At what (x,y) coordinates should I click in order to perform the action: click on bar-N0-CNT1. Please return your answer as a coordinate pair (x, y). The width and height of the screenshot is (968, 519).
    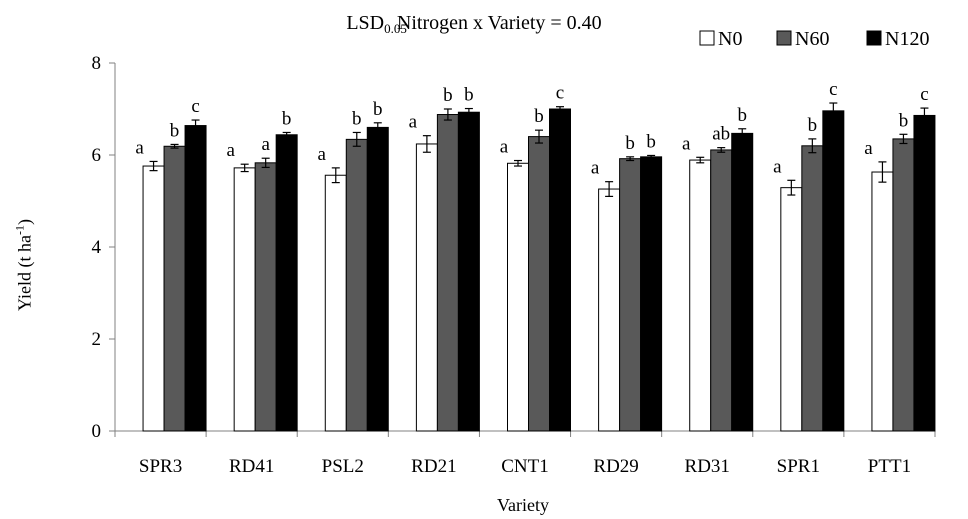
    Looking at the image, I should click on (518, 297).